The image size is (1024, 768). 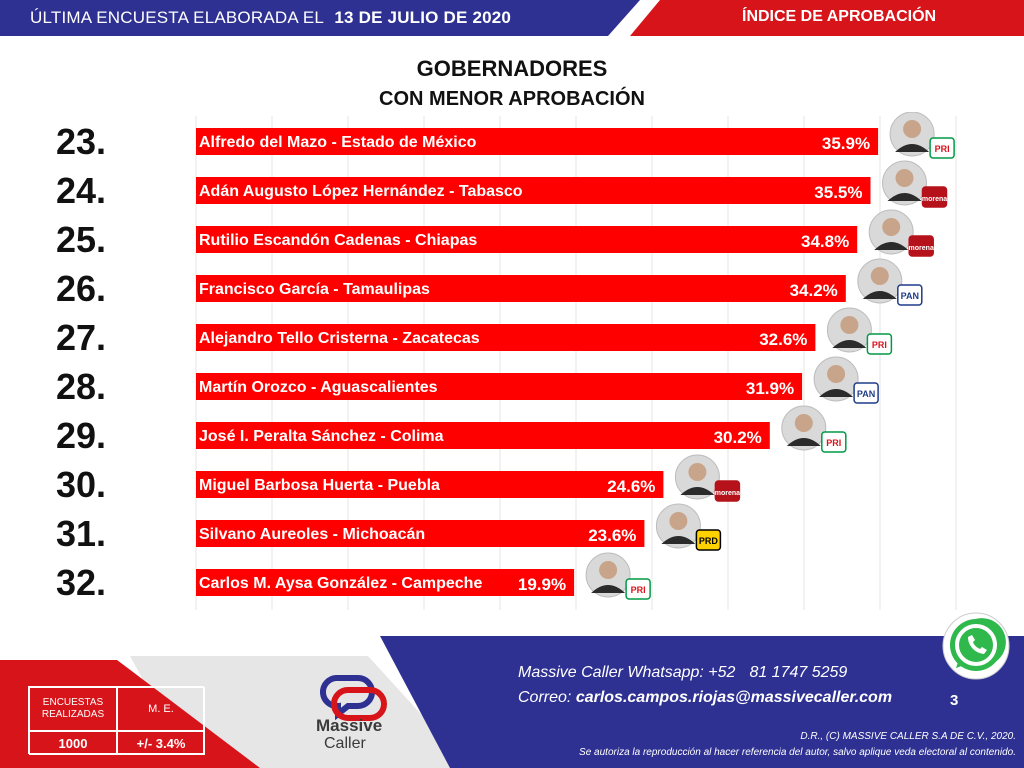 What do you see at coordinates (612, 535) in the screenshot?
I see `bar-value-label: 23.6%` at bounding box center [612, 535].